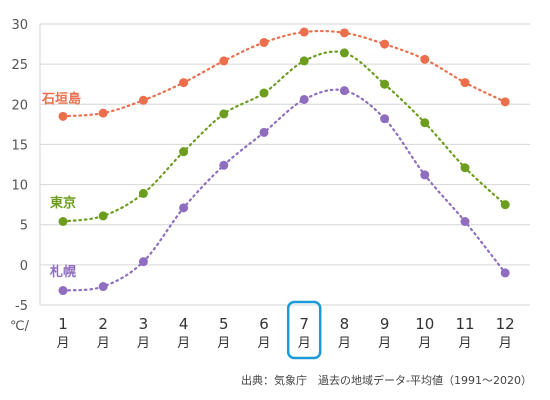 Image resolution: width=550 pixels, height=400 pixels. Describe the element at coordinates (24, 266) in the screenshot. I see `y-tick-label: 0` at that location.